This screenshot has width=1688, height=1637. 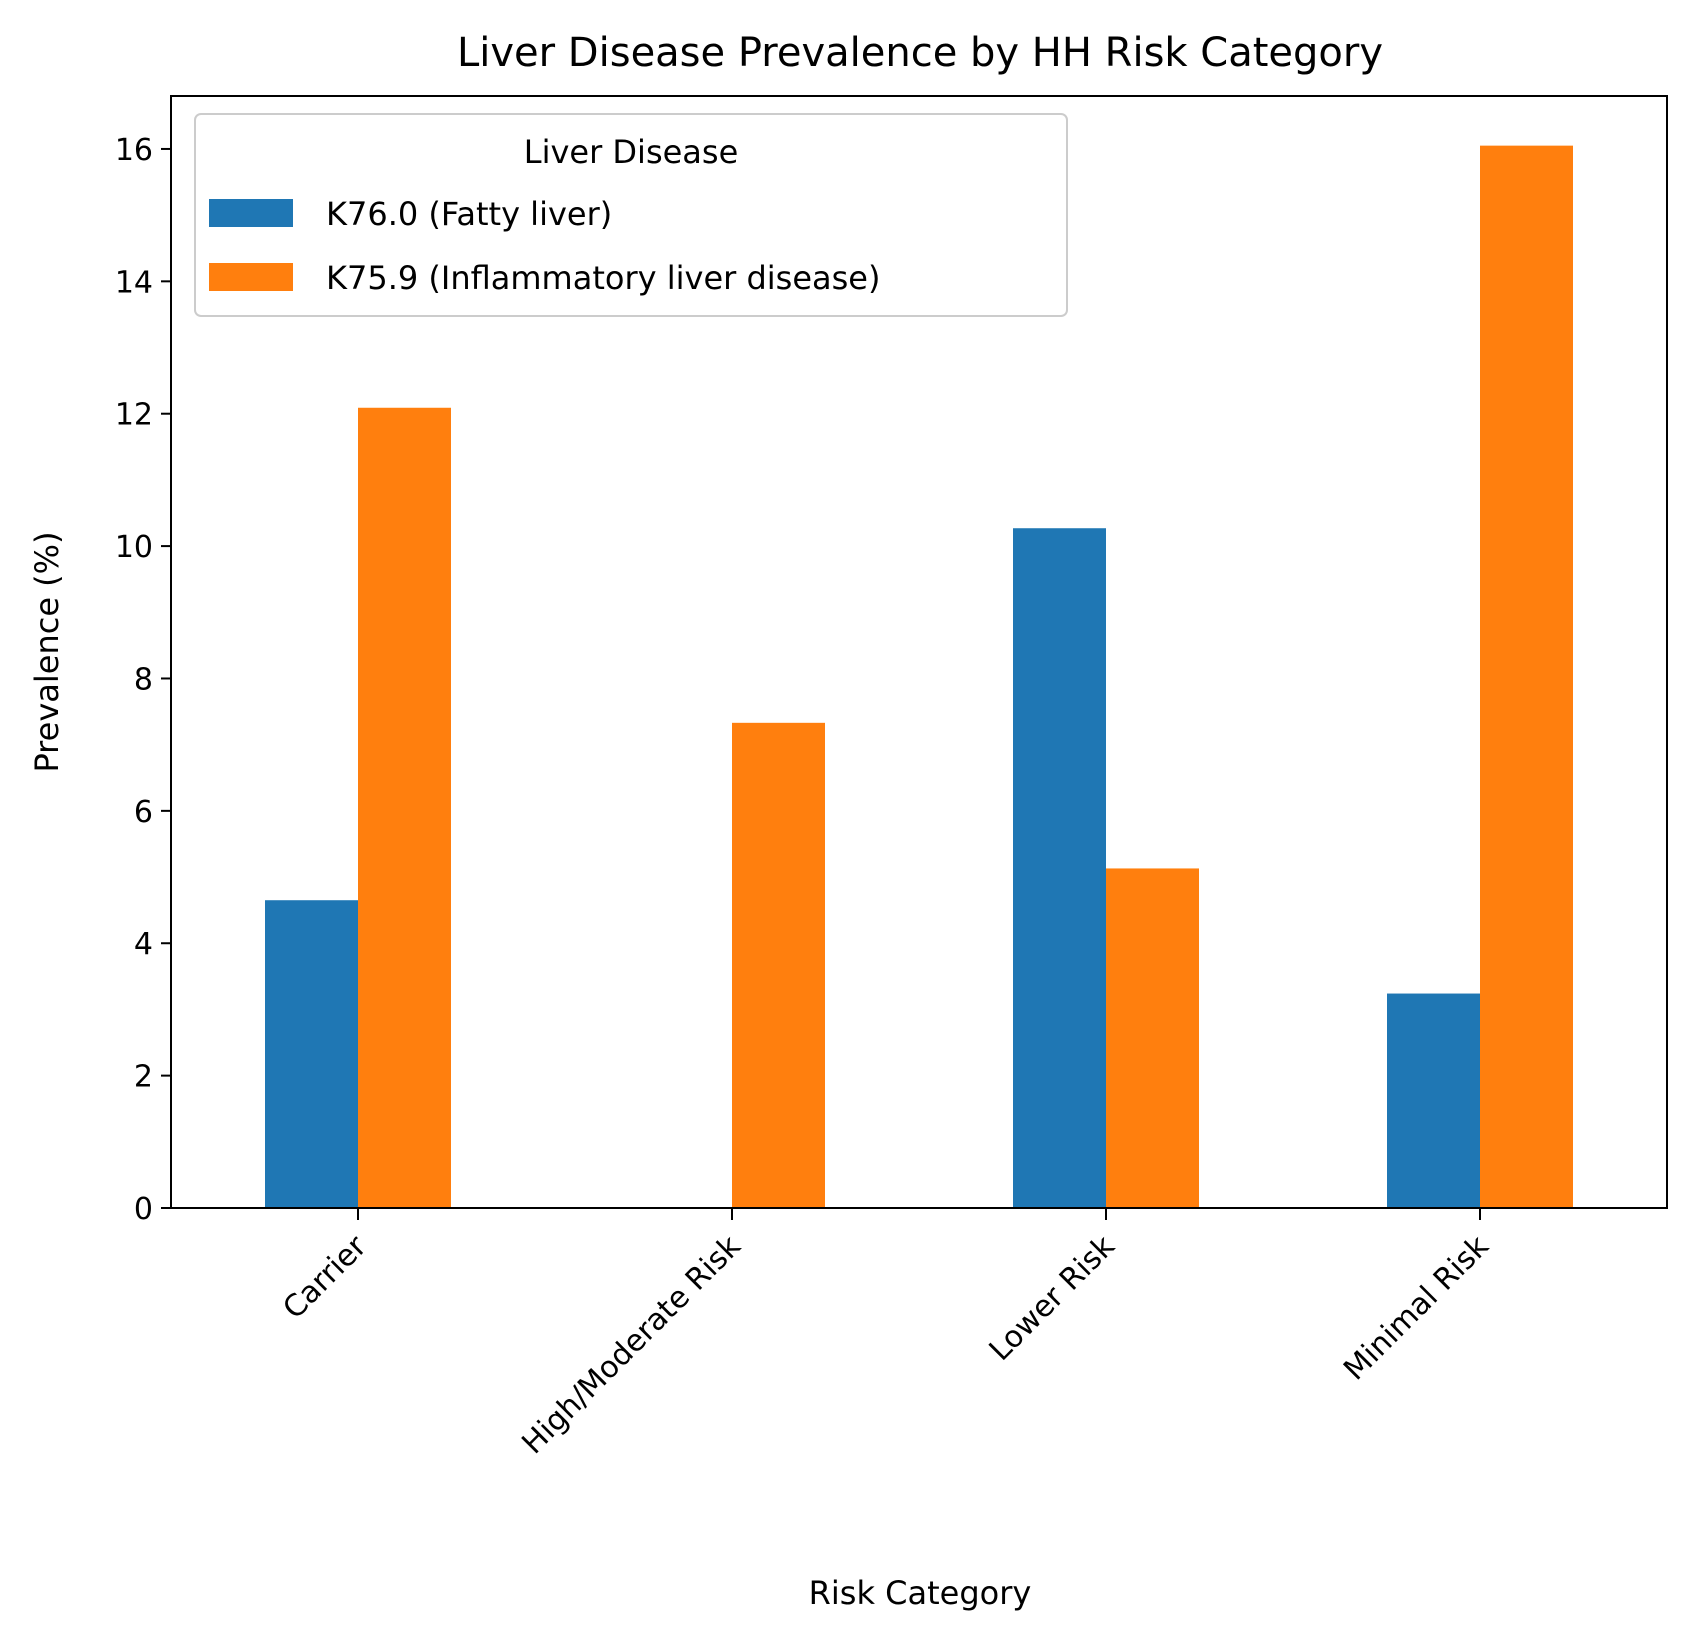 I want to click on legend-swatch-fatty-liver, so click(x=251, y=213).